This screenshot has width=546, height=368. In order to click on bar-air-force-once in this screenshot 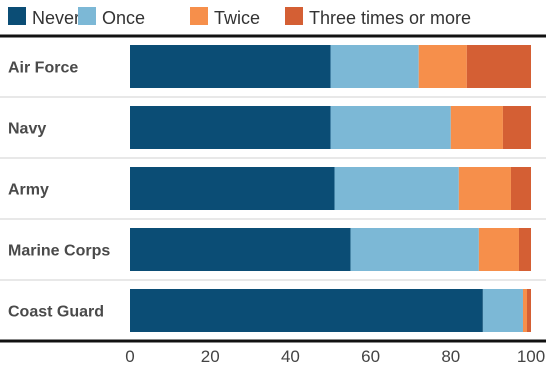, I will do `click(374, 66)`.